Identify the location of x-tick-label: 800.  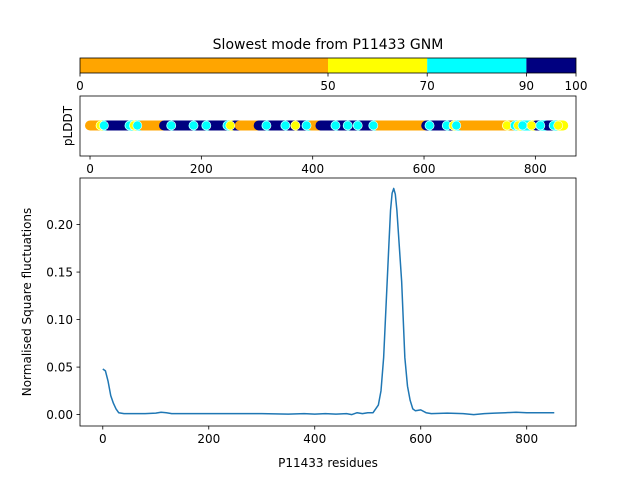
(526, 439).